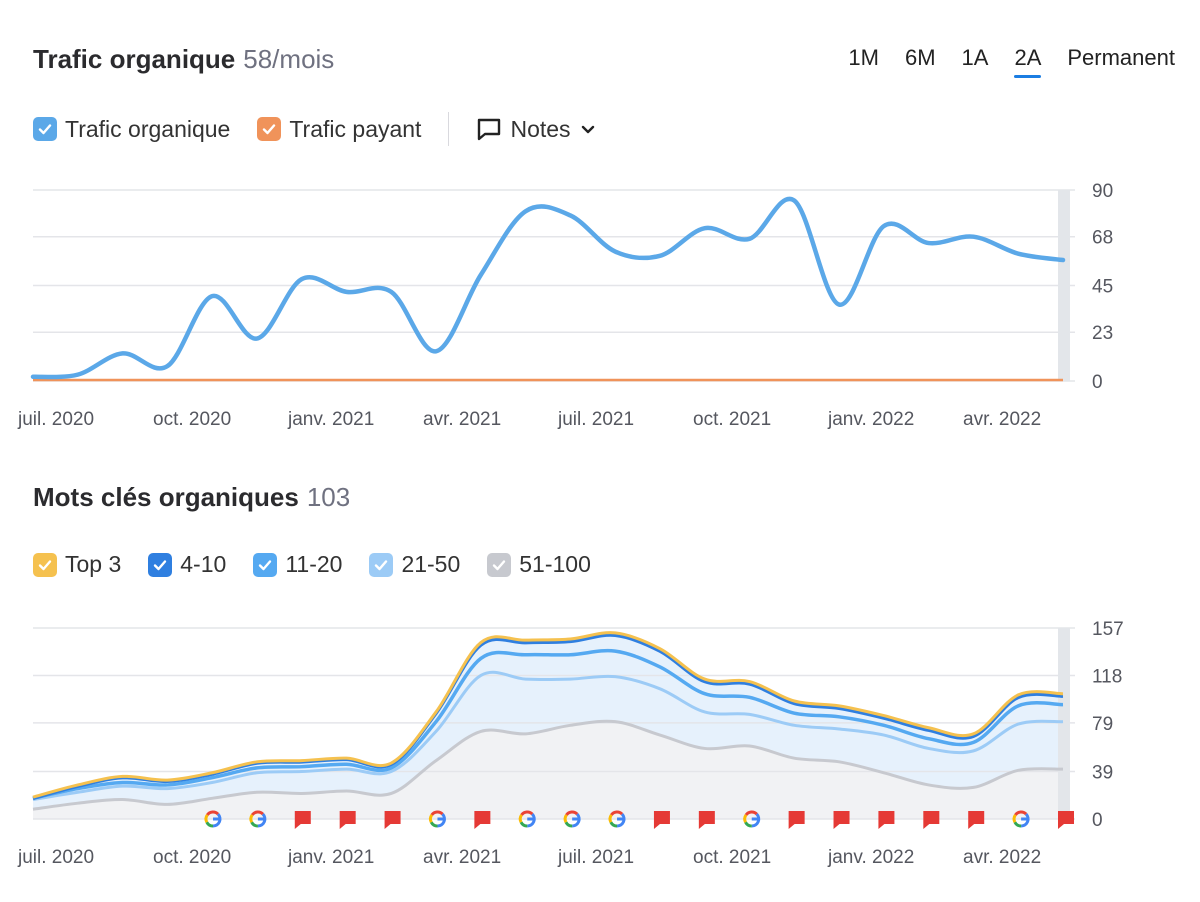 This screenshot has height=902, width=1200. What do you see at coordinates (587, 129) in the screenshot?
I see `chevron-down-icon` at bounding box center [587, 129].